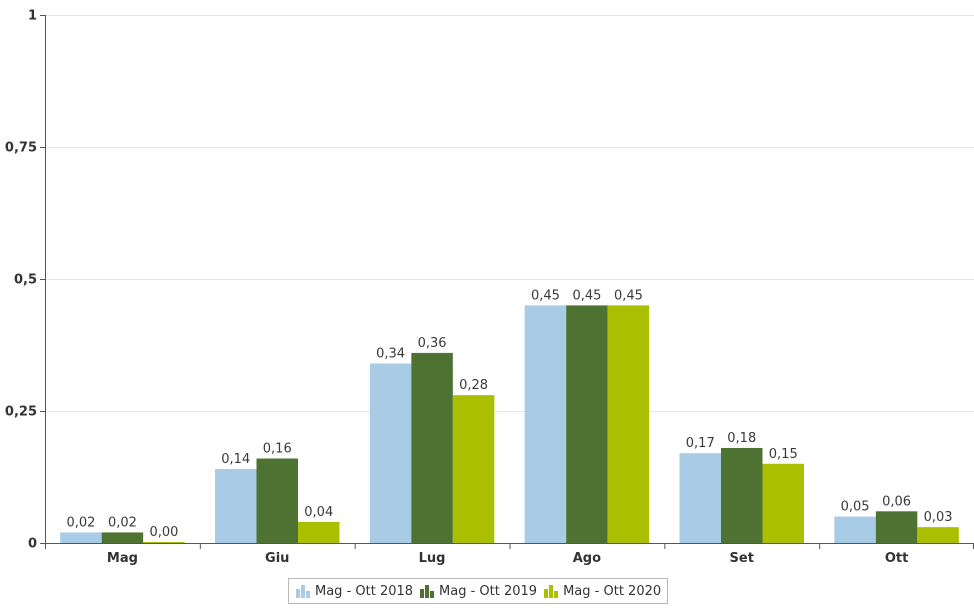  What do you see at coordinates (21, 412) in the screenshot?
I see `y-tick-label: 0,25` at bounding box center [21, 412].